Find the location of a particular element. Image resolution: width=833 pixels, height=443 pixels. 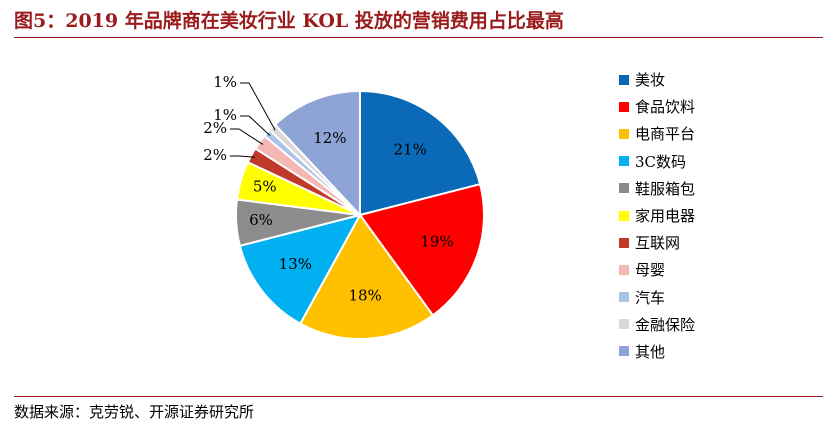

bottom-rule is located at coordinates (418, 396).